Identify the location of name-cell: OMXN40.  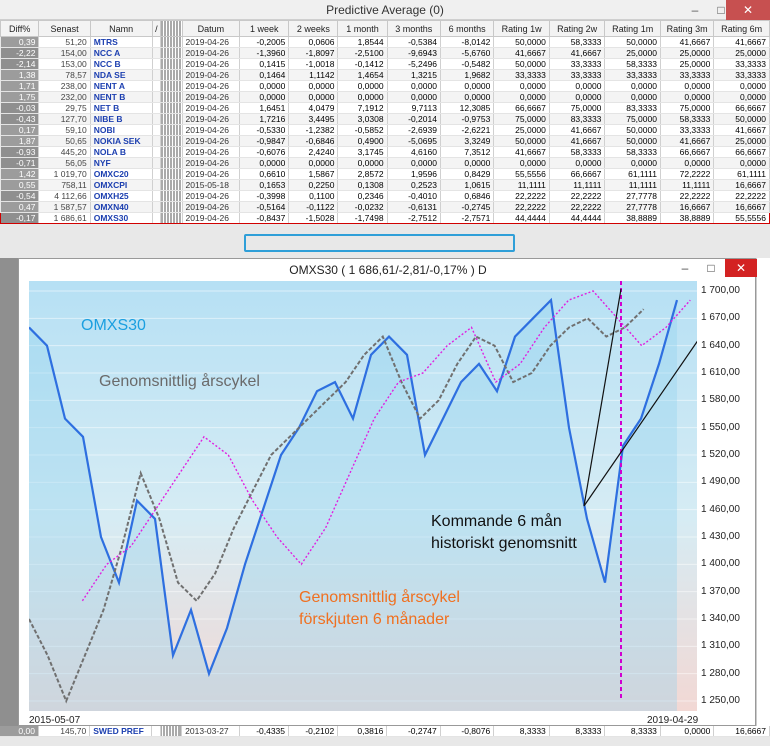
(121, 207).